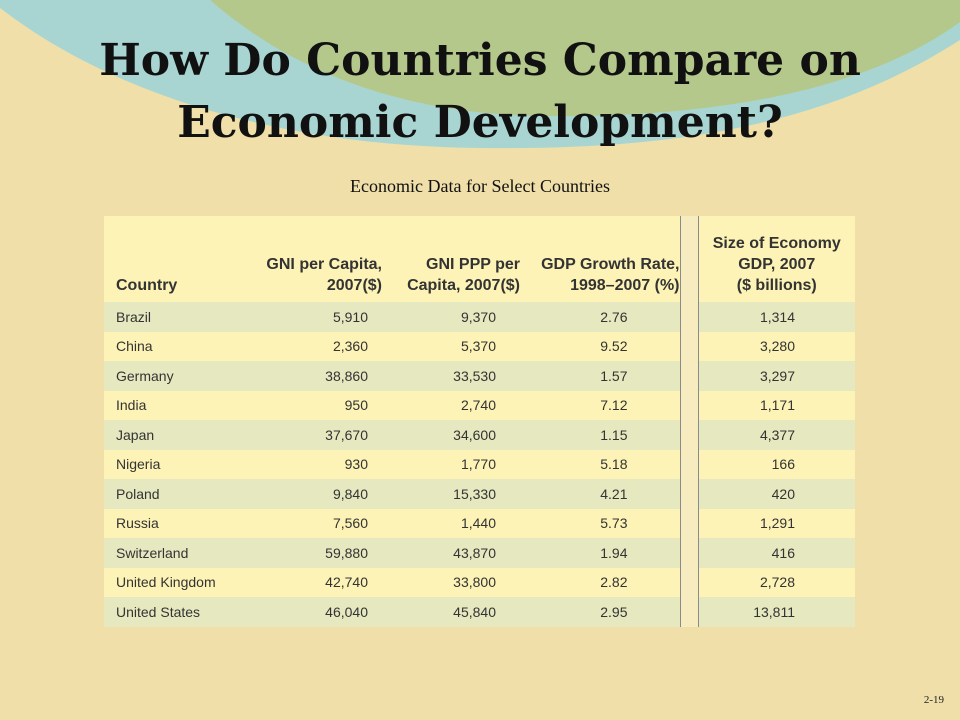 The width and height of the screenshot is (960, 720). I want to click on cell-ppp: 5,370, so click(457, 346).